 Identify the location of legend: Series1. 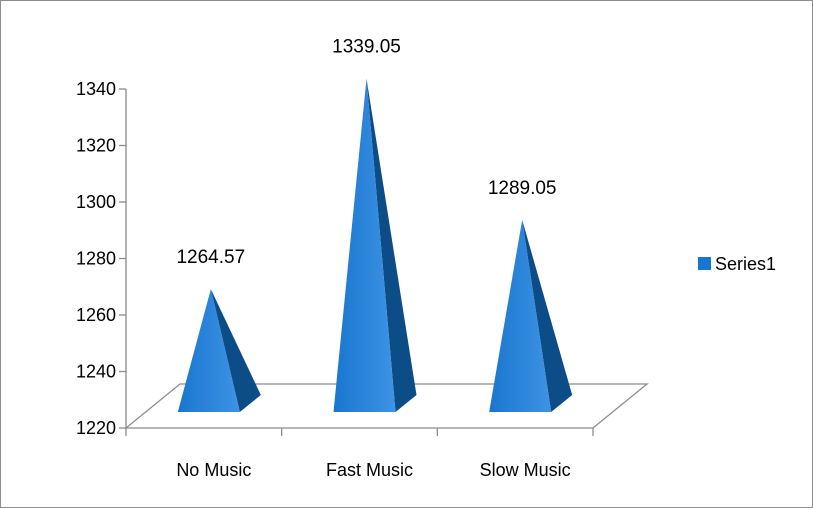
(737, 264).